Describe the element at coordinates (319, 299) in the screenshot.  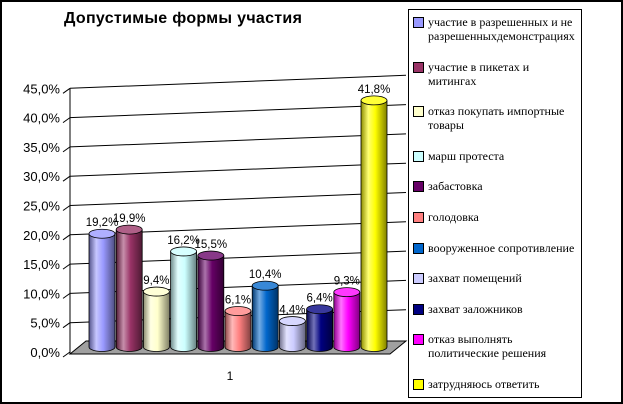
I see `bar-value-label: 6,4%` at that location.